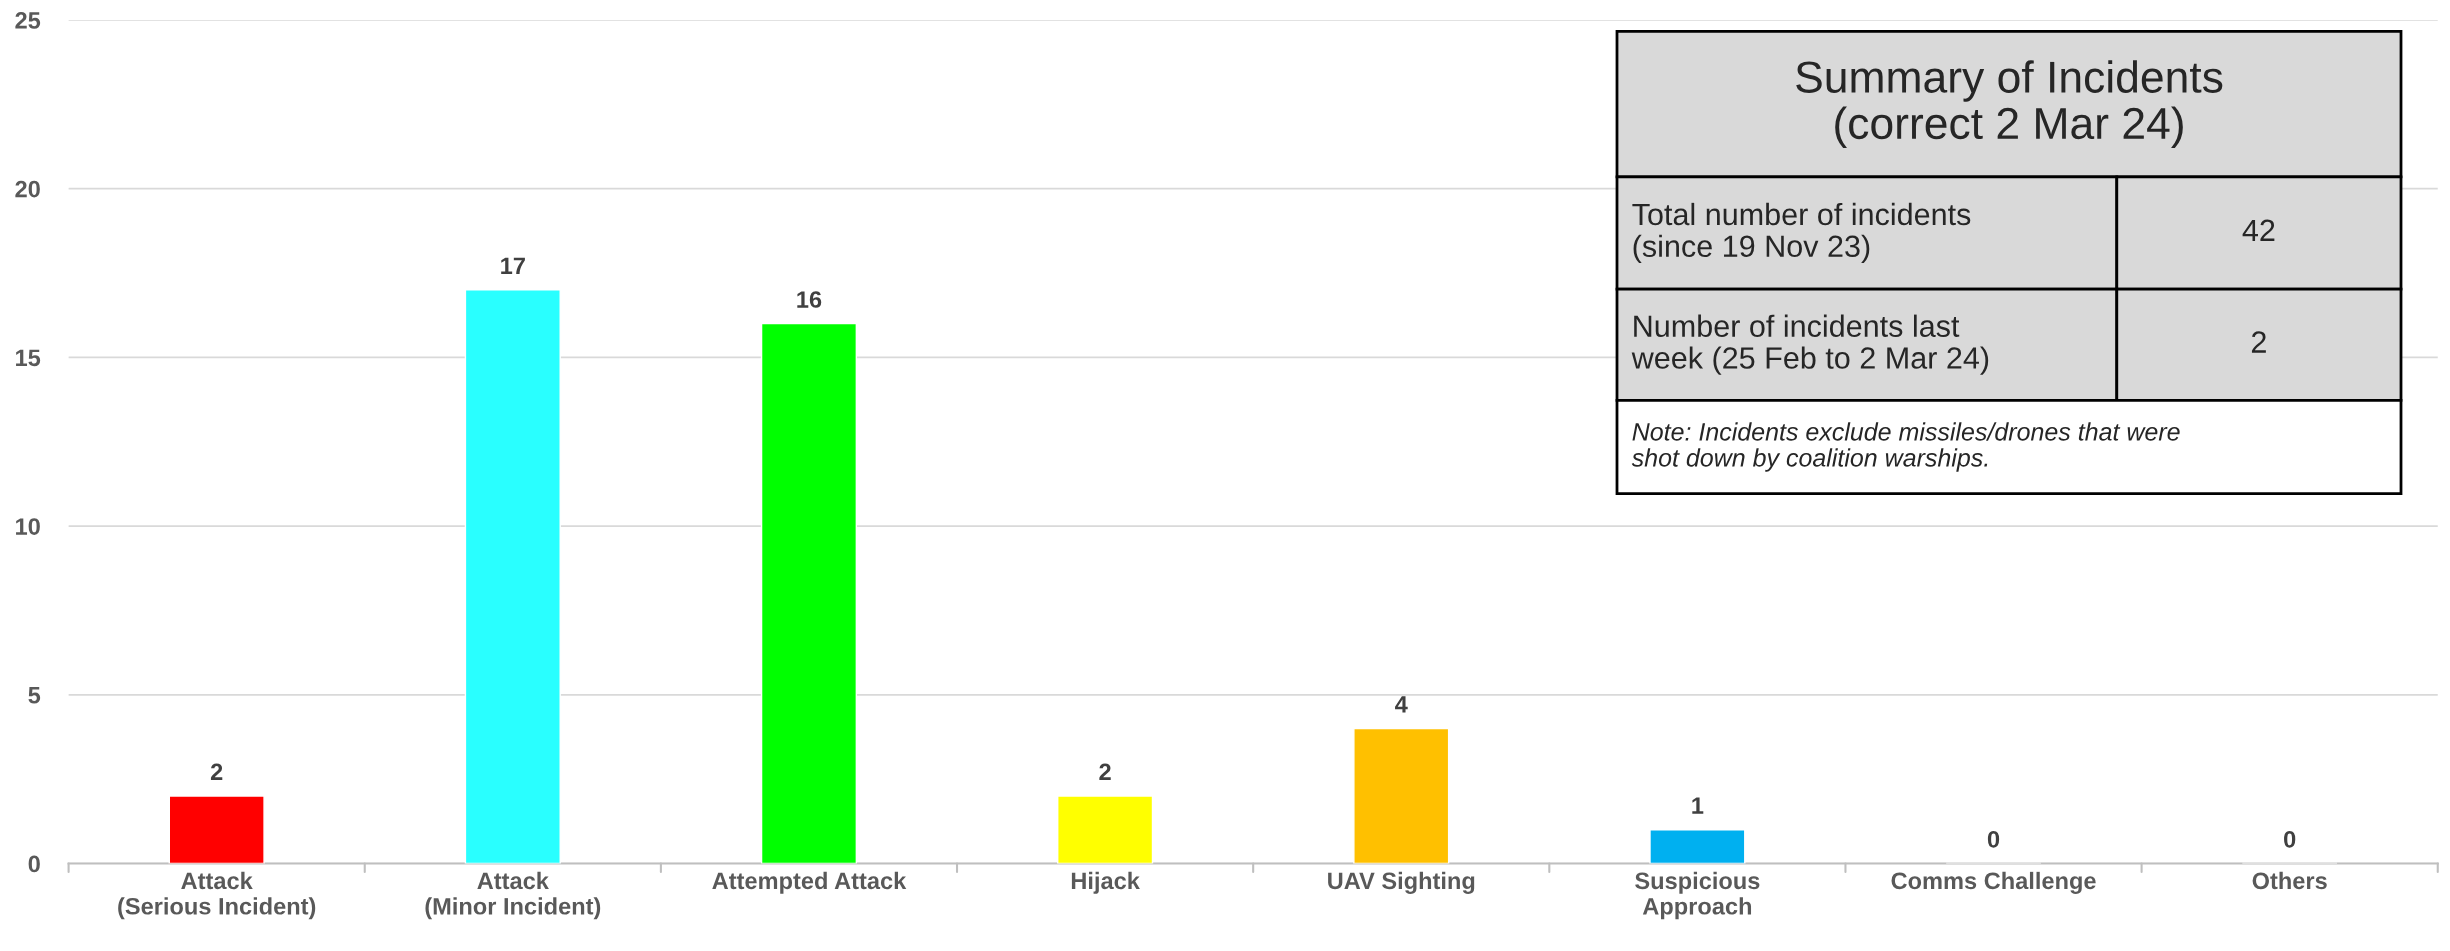  Describe the element at coordinates (1801, 233) in the screenshot. I see `annotation: Total number of incidents (since 19 Nov 23)` at that location.